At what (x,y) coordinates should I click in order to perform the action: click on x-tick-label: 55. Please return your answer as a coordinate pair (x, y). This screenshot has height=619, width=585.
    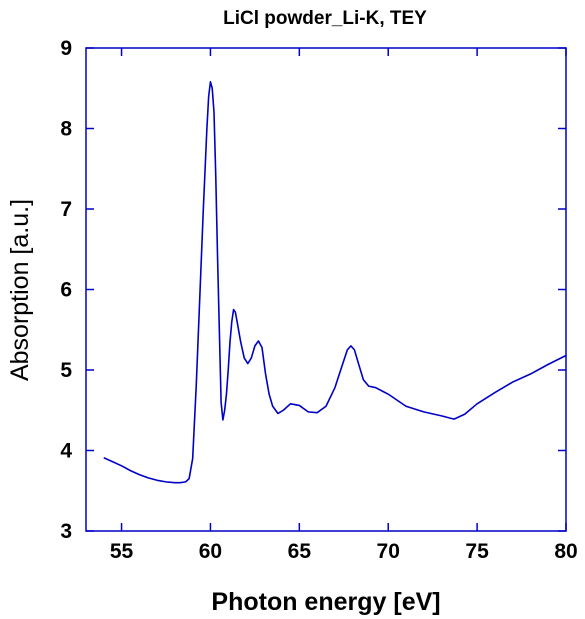
    Looking at the image, I should click on (122, 551).